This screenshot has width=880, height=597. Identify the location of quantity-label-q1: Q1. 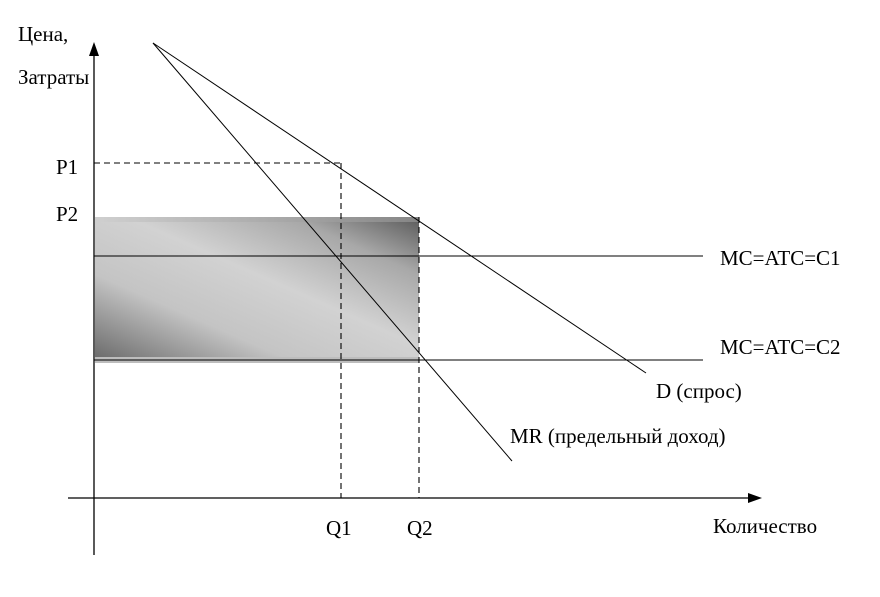
(339, 528).